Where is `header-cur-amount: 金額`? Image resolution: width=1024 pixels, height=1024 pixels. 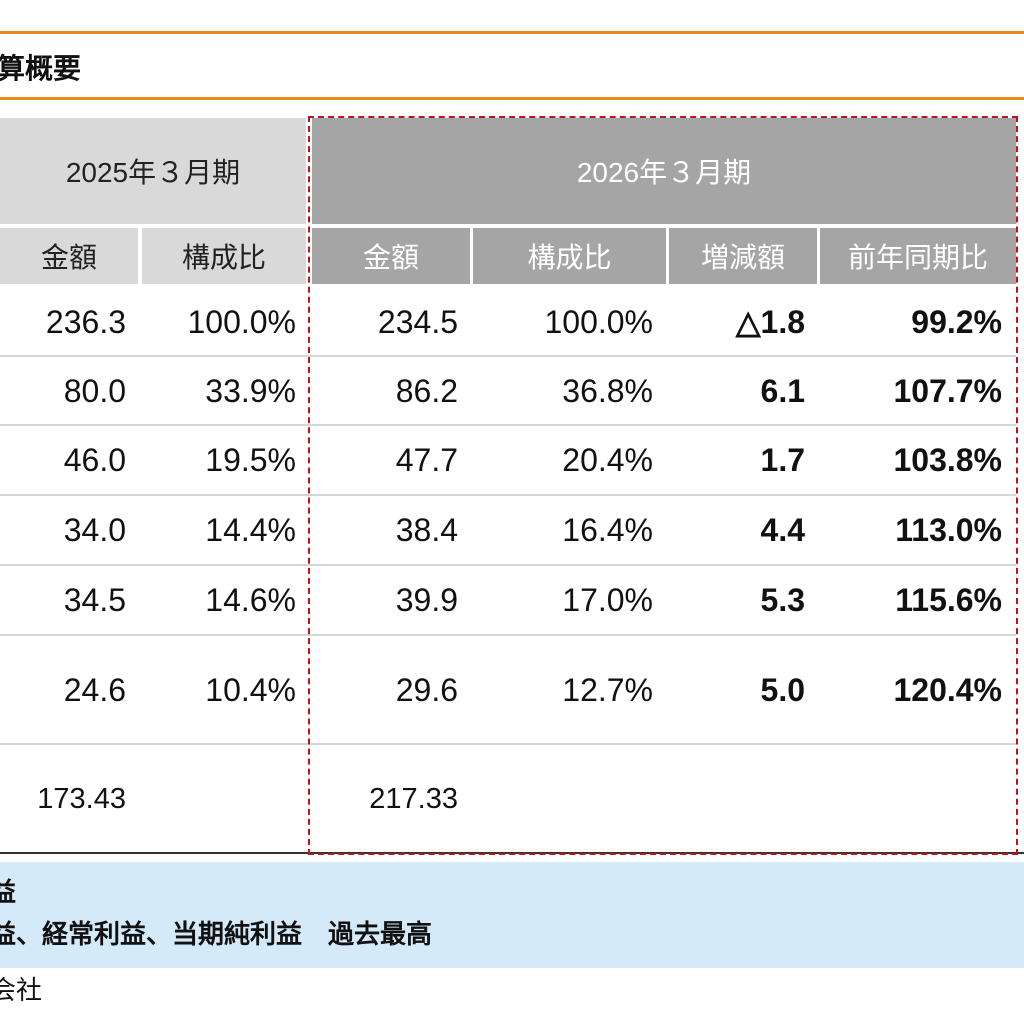 header-cur-amount: 金額 is located at coordinates (391, 256).